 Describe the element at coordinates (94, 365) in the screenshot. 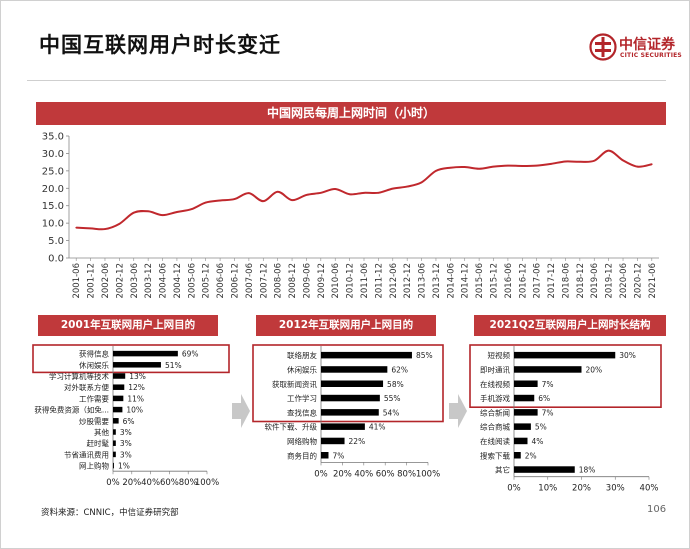

I see `category-label: 休闲娱乐` at that location.